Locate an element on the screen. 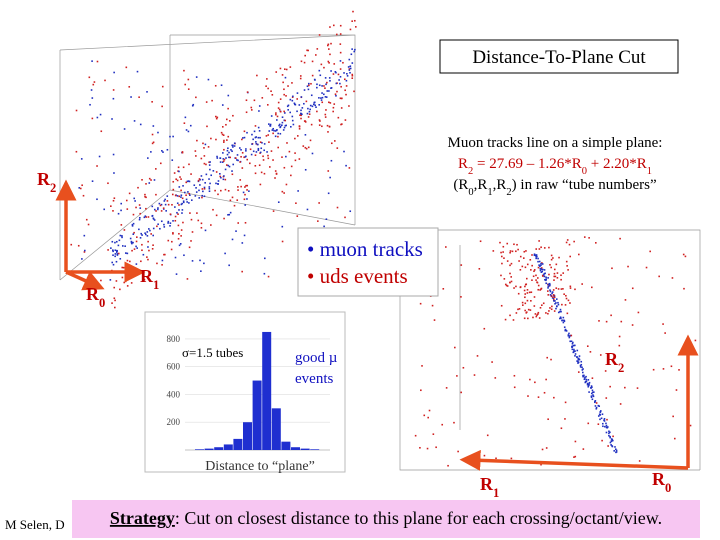 Image resolution: width=720 pixels, height=540 pixels. histogram: 200 400 600 800 is located at coordinates (248, 391).